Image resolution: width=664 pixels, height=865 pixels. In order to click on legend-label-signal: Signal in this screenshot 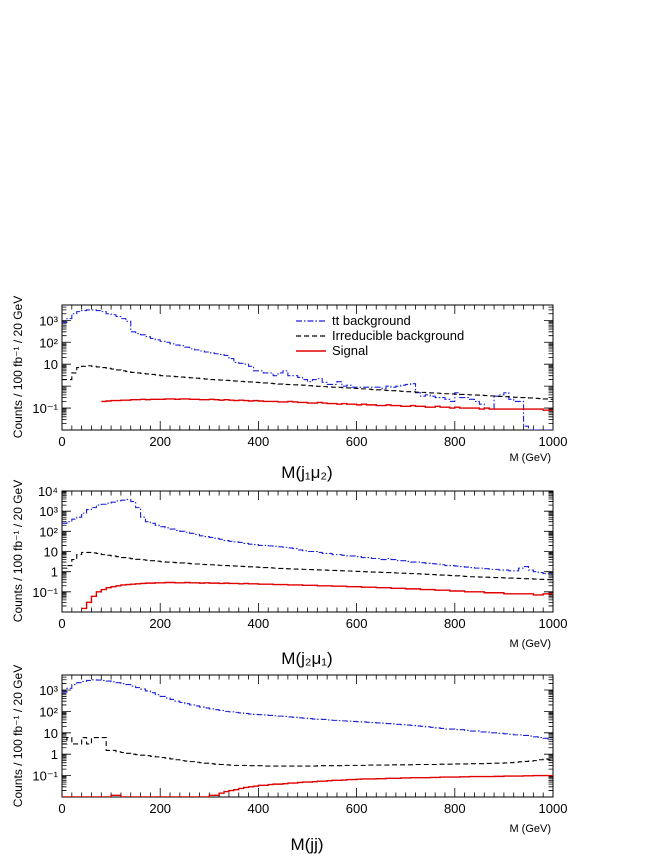, I will do `click(350, 350)`.